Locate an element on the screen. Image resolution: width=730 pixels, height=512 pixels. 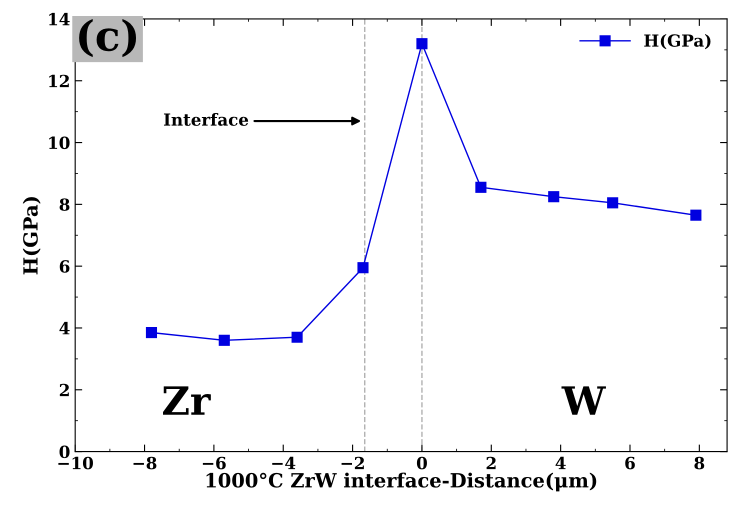
x-tick-label: −2 is located at coordinates (353, 463).